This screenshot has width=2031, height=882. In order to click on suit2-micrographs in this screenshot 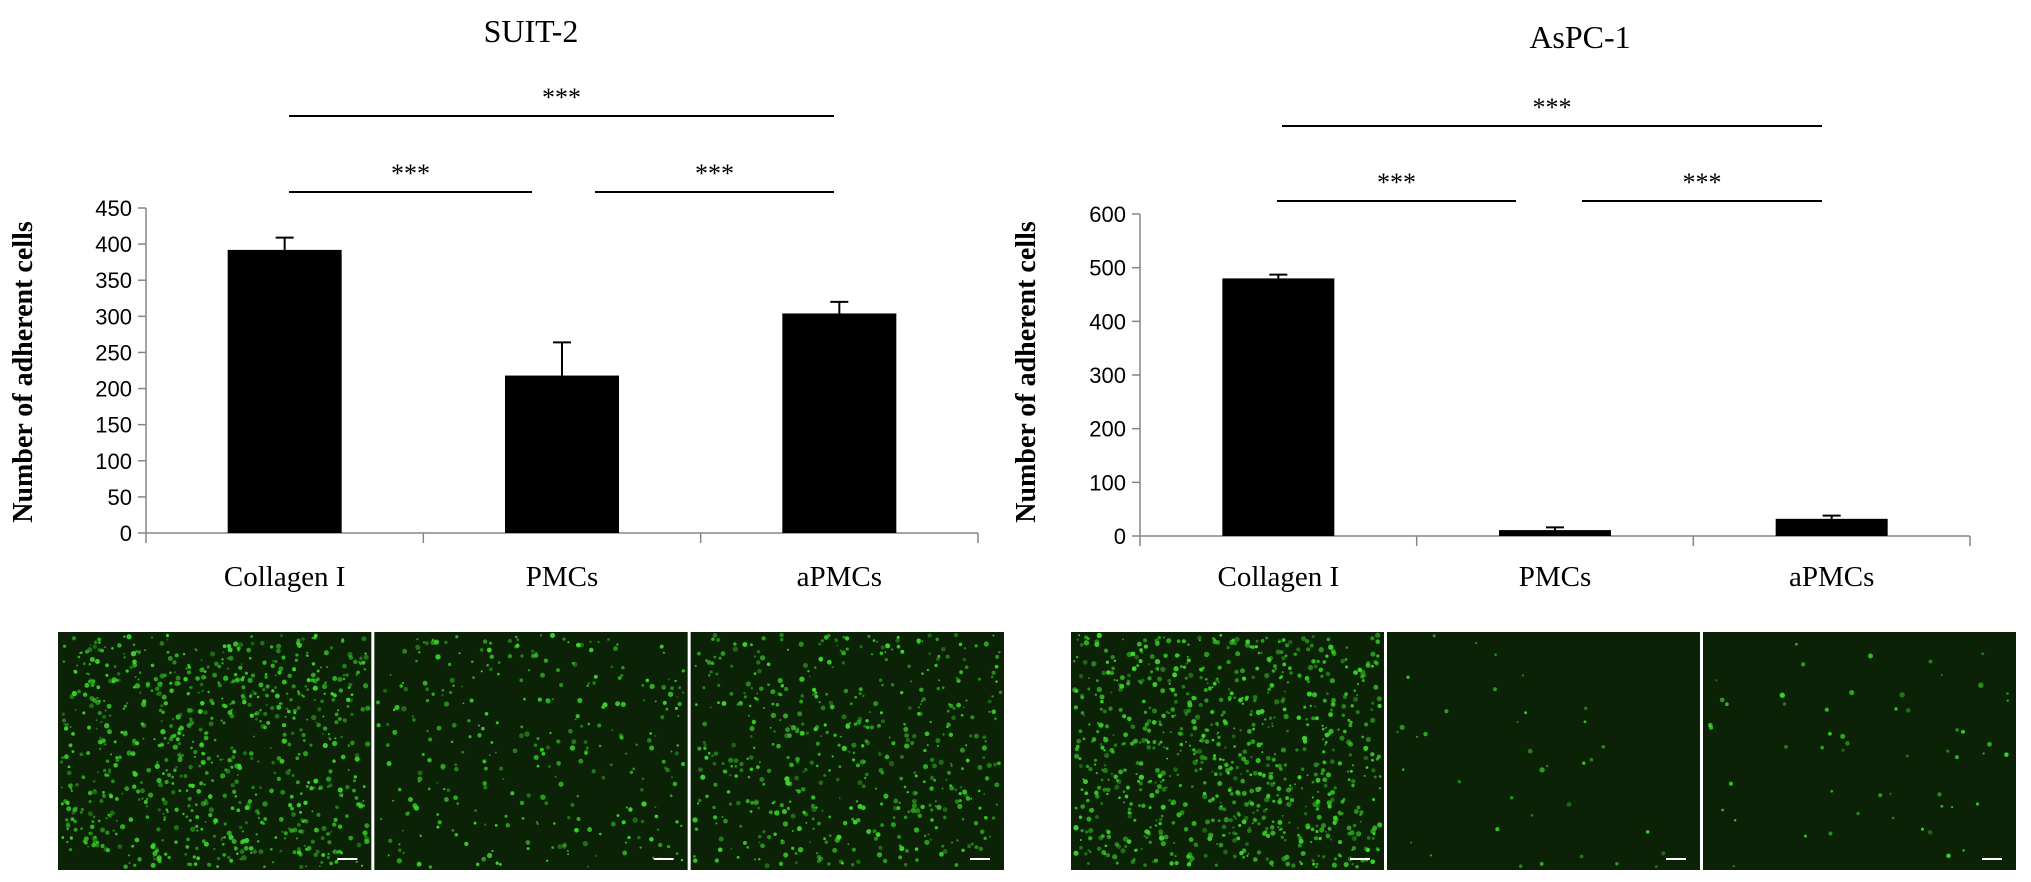, I will do `click(531, 751)`.